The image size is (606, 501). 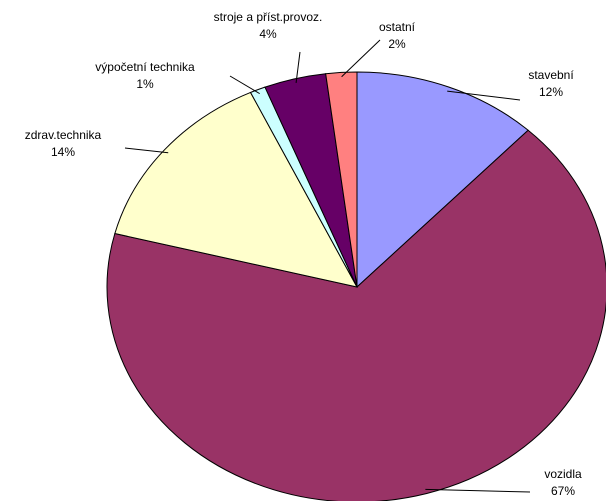 What do you see at coordinates (63, 135) in the screenshot?
I see `slice-label: zdrav.technika` at bounding box center [63, 135].